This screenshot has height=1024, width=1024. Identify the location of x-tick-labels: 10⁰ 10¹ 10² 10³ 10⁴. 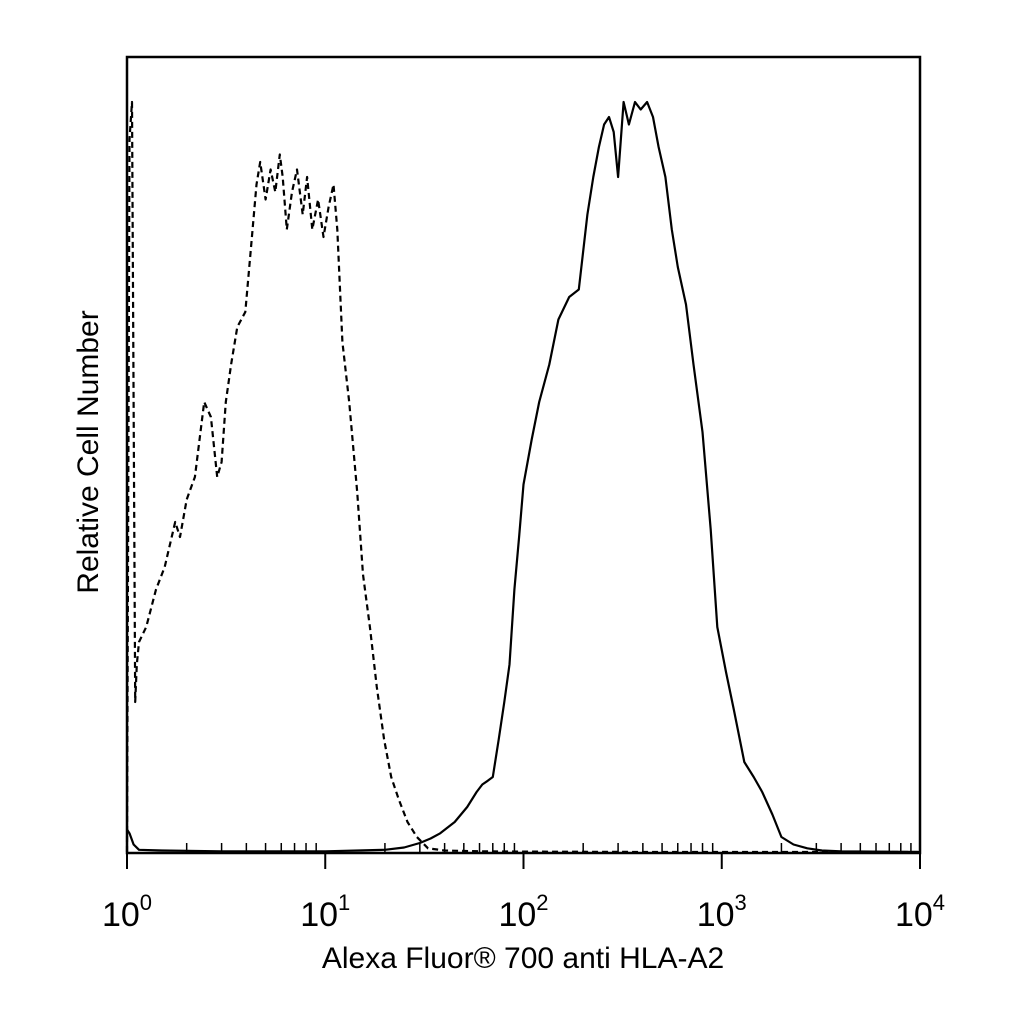
(523, 912).